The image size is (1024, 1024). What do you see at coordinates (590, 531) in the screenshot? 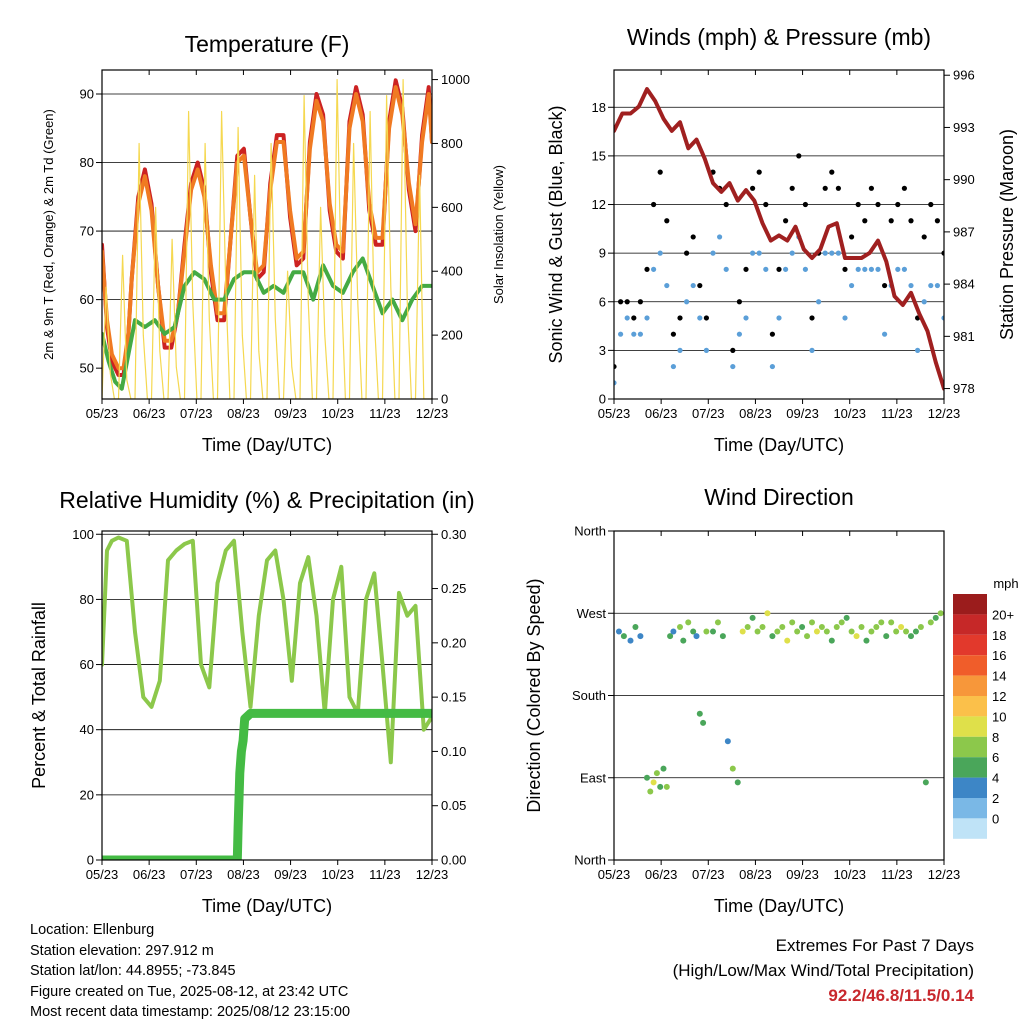
I see `y-tick-label: North` at bounding box center [590, 531].